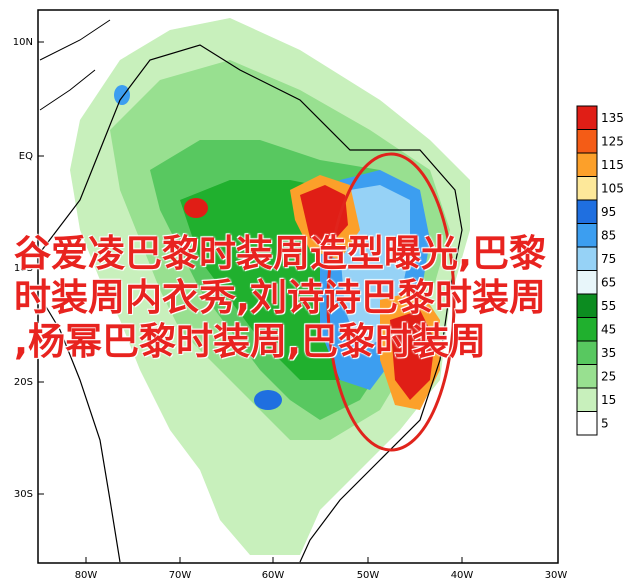 This screenshot has width=639, height=586. I want to click on lon-labels: 80W 70W 60W 50W 40W 30W, so click(321, 575).